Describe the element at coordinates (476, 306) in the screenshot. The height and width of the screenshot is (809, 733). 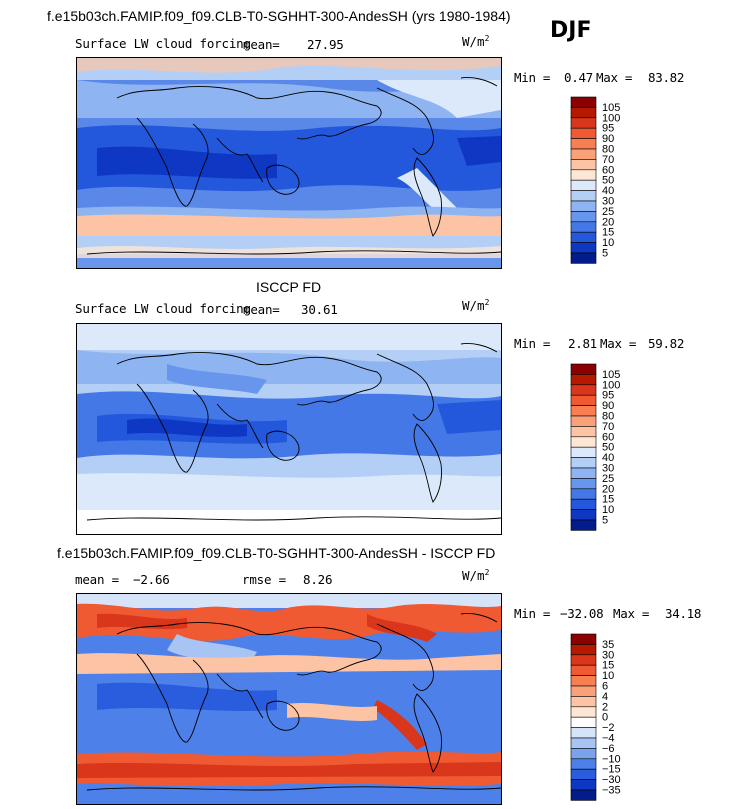
I see `panel2-units: W/m2` at that location.